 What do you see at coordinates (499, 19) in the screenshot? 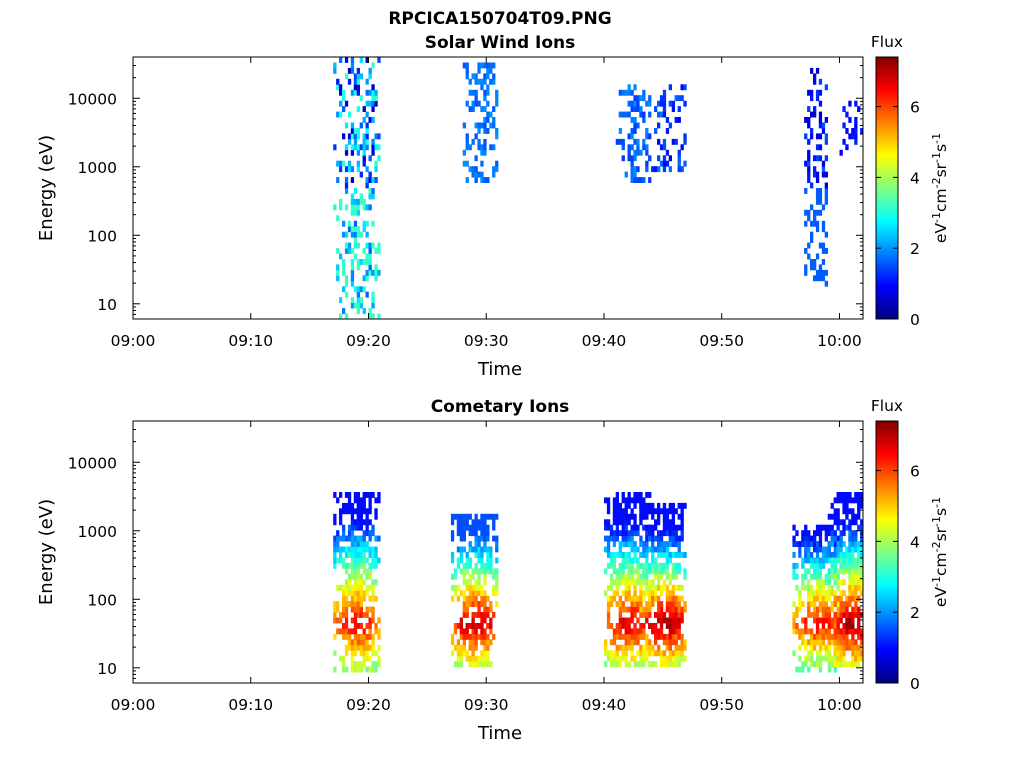
I see `figure-title: RPCICA150704T09.PNG` at bounding box center [499, 19].